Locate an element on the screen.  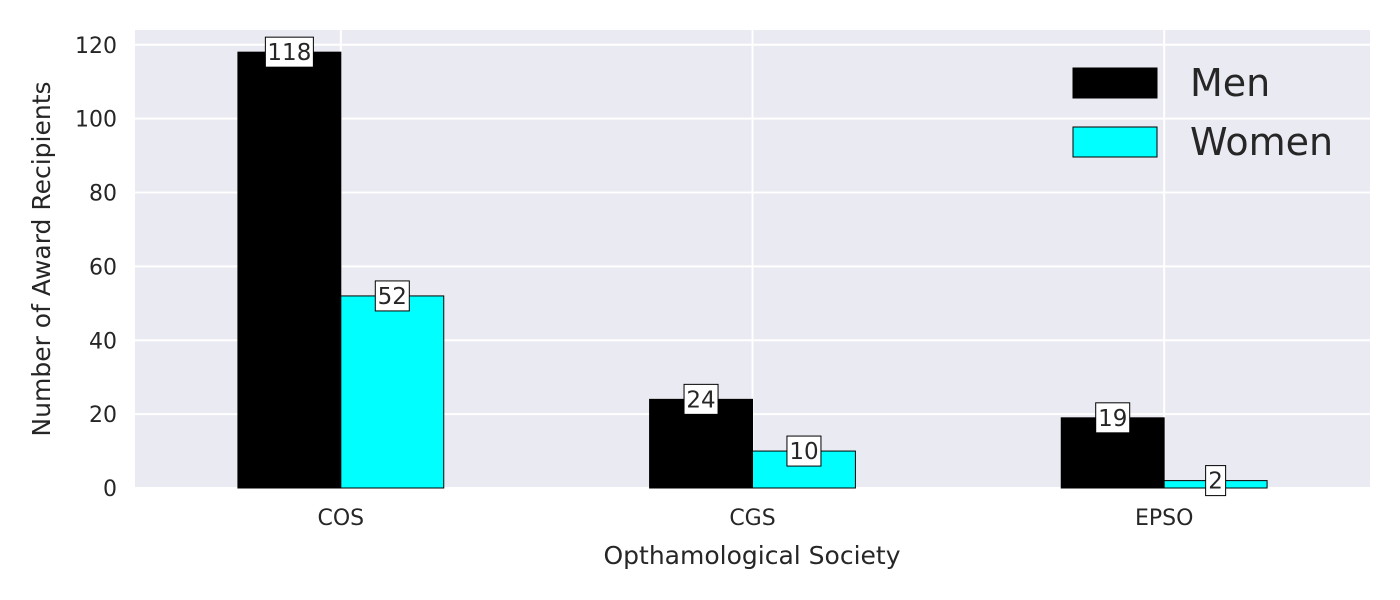
x-tick-label: COS is located at coordinates (341, 518).